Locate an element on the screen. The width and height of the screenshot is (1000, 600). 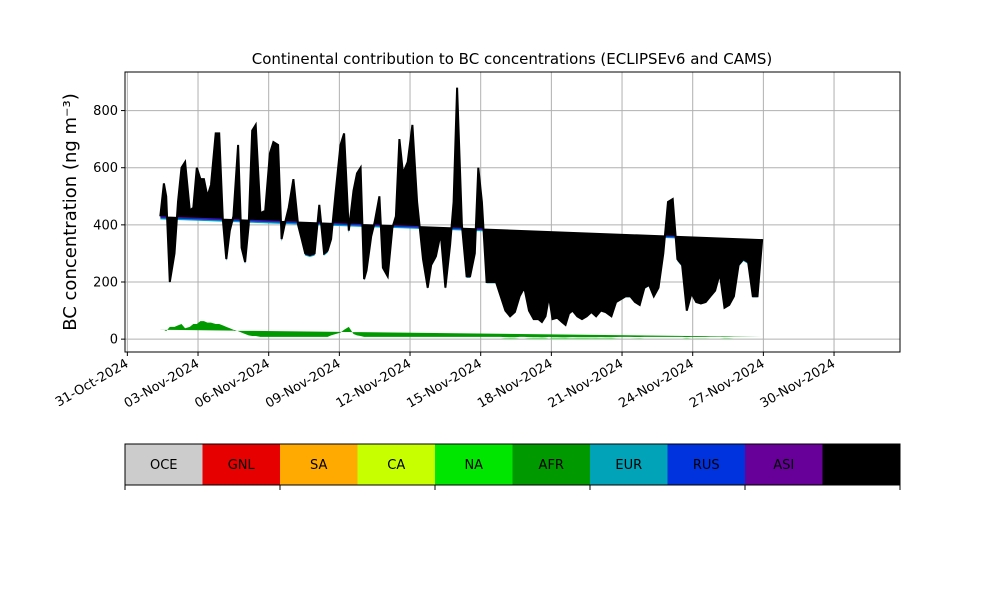
na-area is located at coordinates (461, 338).